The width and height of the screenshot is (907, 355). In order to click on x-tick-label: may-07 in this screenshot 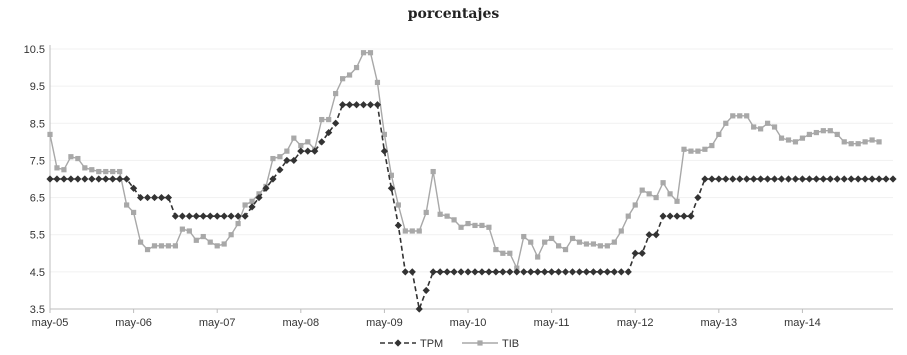, I will do `click(217, 323)`.